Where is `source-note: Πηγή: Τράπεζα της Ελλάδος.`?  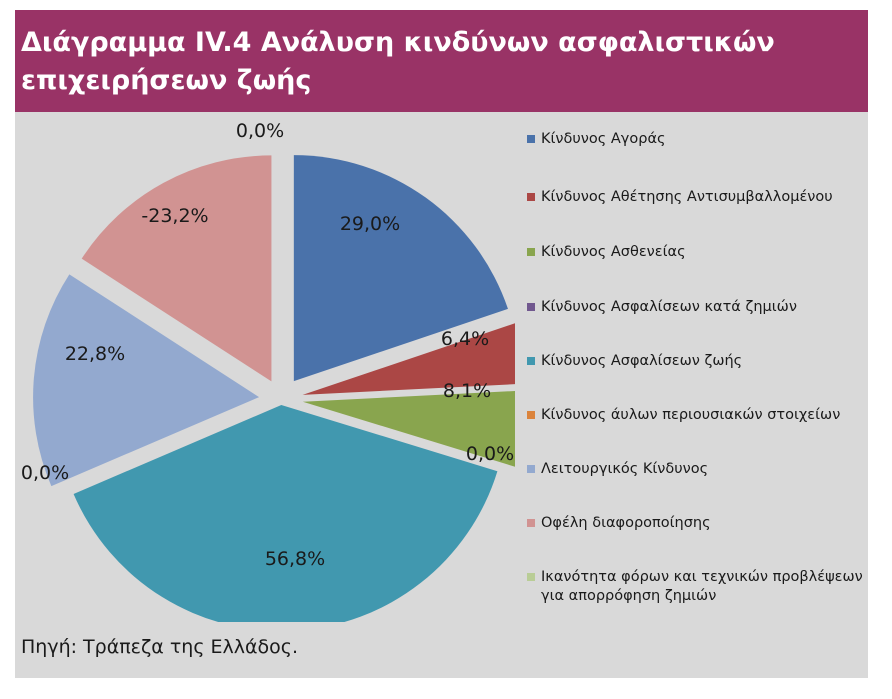 source-note: Πηγή: Τράπεζα της Ελλάδος. is located at coordinates (159, 647).